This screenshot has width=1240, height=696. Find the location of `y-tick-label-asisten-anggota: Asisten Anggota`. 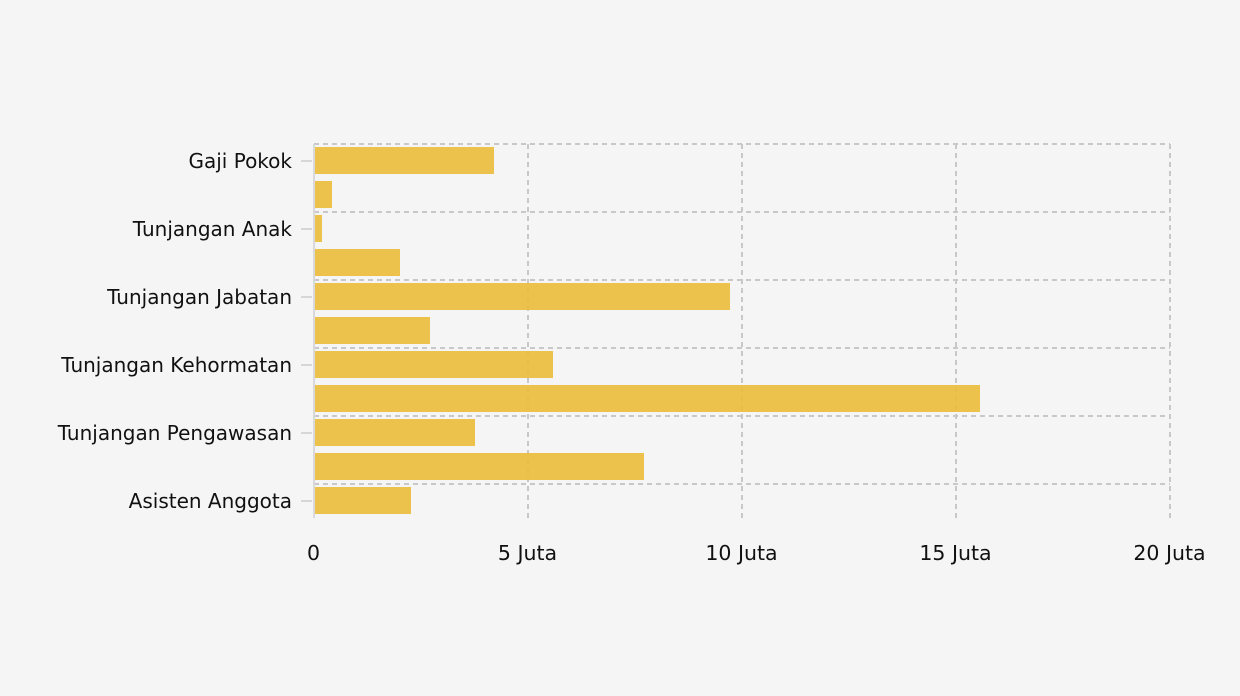

y-tick-label-asisten-anggota: Asisten Anggota is located at coordinates (210, 500).